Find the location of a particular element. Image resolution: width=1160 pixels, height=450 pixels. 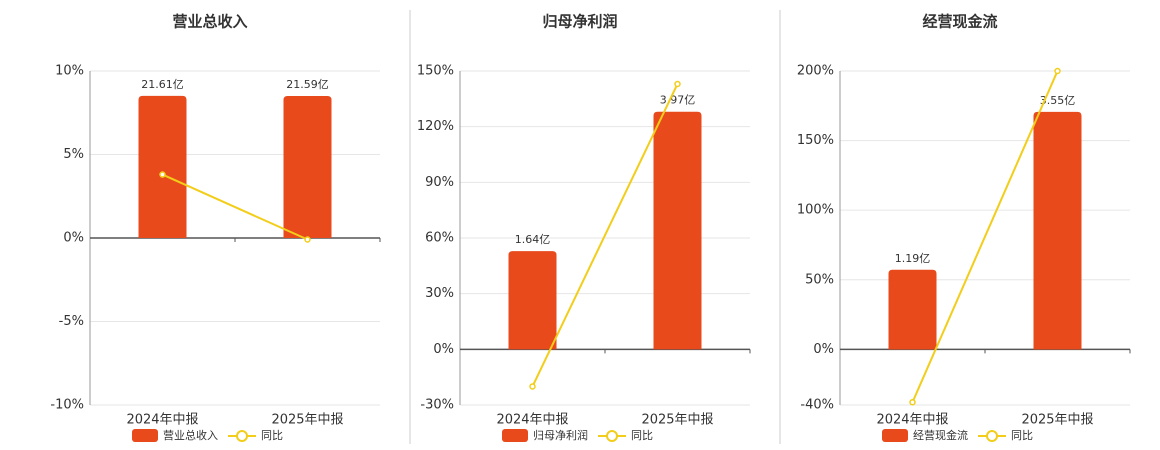

y-tick-label: 50% is located at coordinates (819, 279).